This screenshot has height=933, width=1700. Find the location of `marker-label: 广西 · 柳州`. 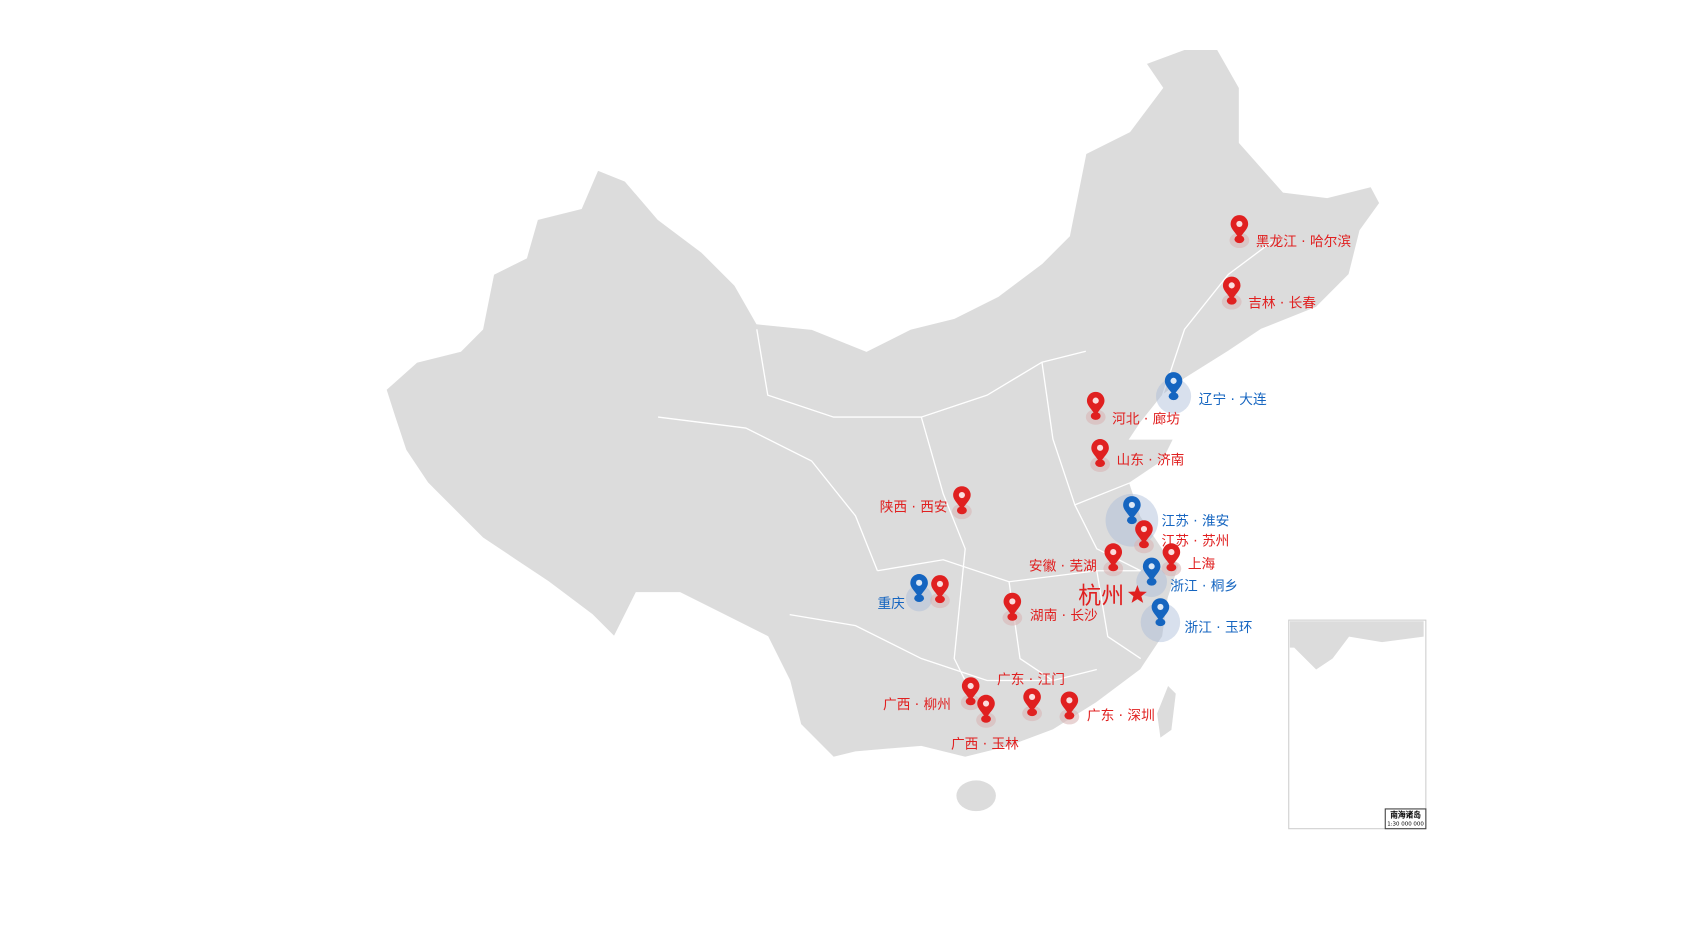

marker-label: 广西 · 柳州 is located at coordinates (917, 704).